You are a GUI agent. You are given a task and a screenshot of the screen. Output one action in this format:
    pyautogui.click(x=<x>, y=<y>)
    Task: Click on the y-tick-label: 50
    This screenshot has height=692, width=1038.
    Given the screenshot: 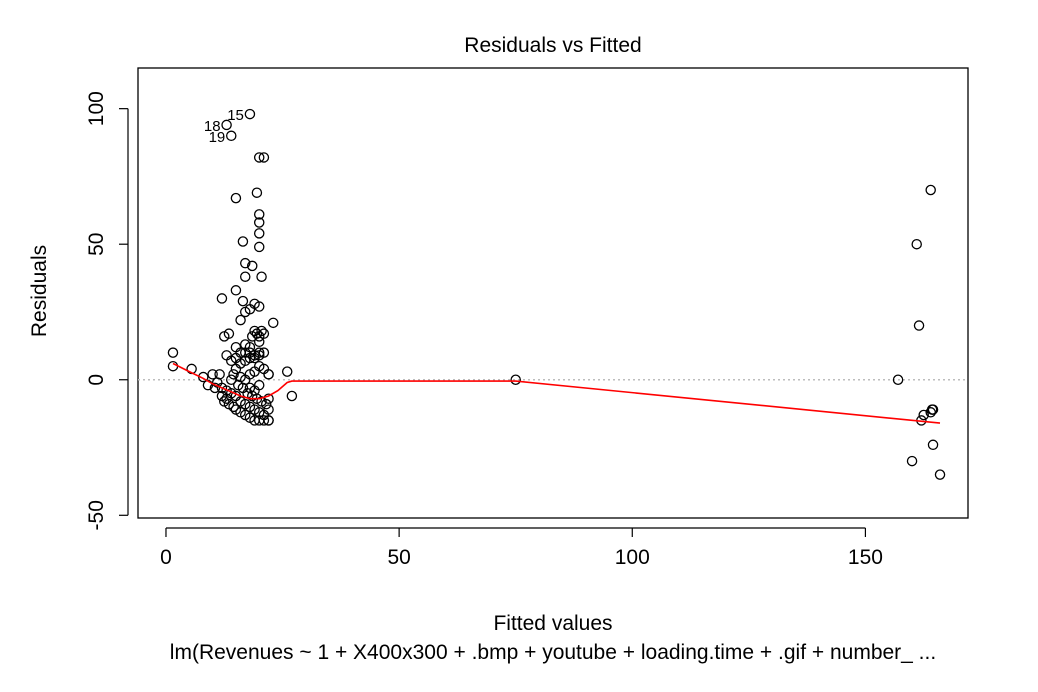 What is the action you would take?
    pyautogui.click(x=96, y=244)
    